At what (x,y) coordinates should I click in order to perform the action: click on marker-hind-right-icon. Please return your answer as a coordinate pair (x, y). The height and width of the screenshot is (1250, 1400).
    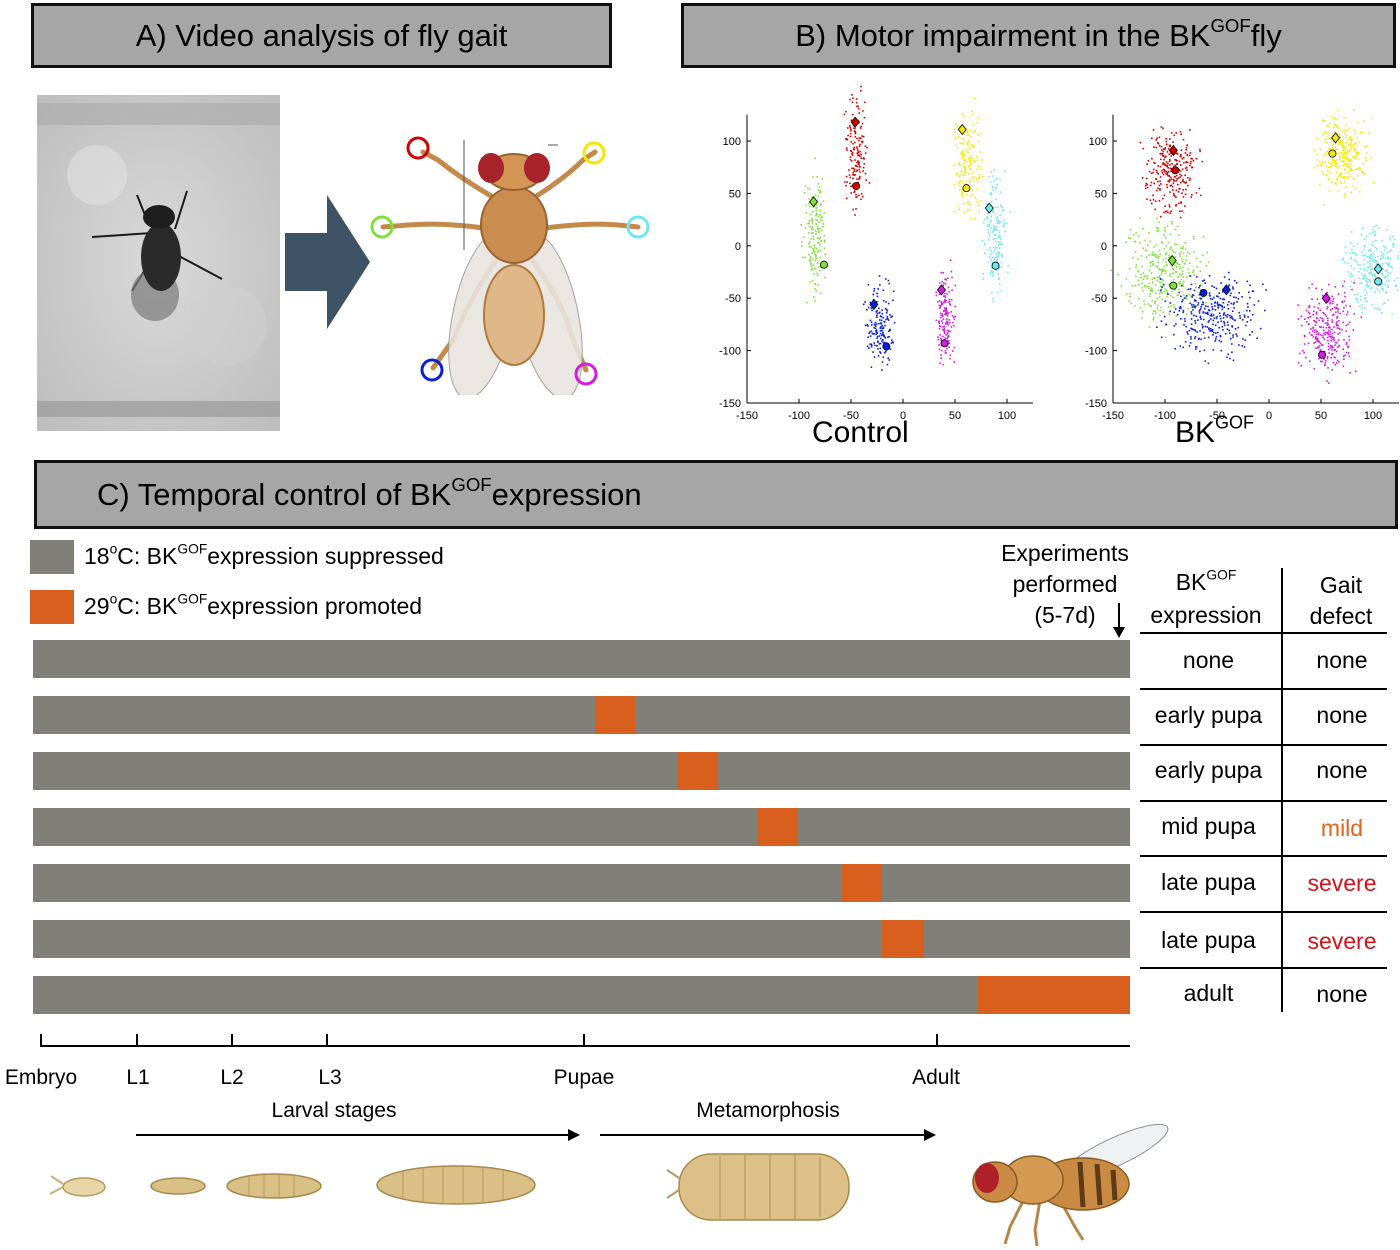
    Looking at the image, I should click on (586, 374).